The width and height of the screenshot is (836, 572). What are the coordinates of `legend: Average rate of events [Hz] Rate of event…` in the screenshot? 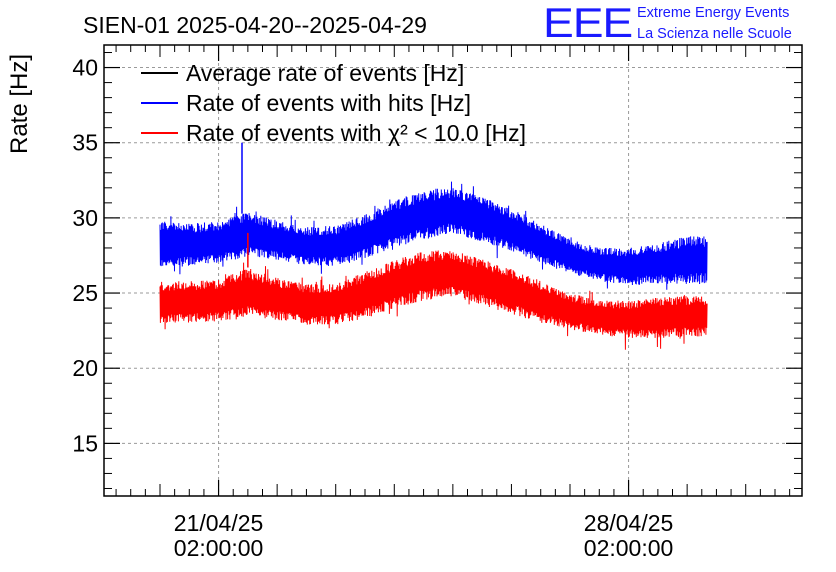 It's located at (333, 103).